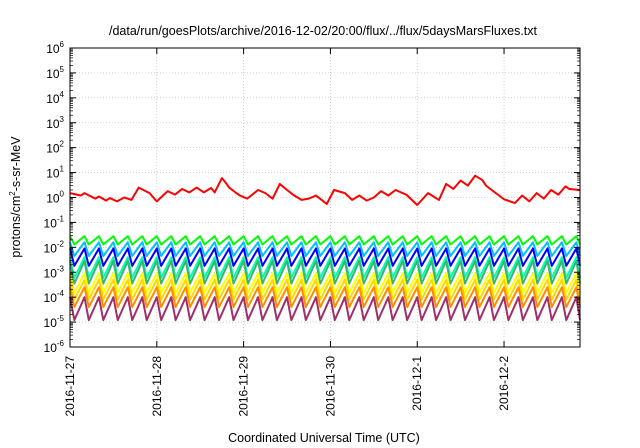  I want to click on y-tick-label: 10⁻¹, so click(54, 222).